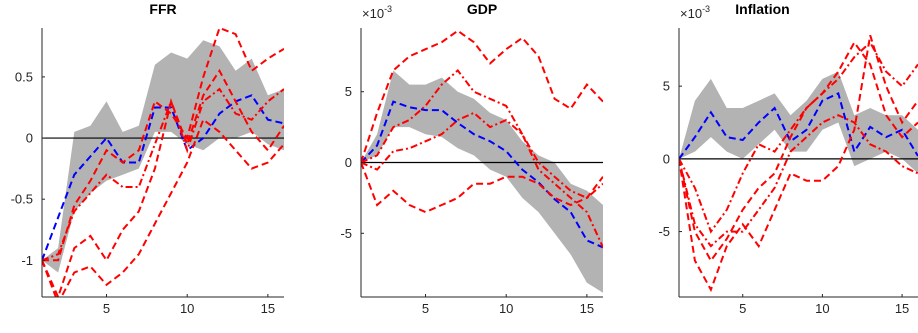 This screenshot has width=918, height=333. I want to click on axis-exponent-power-1: -3, so click(388, 9).